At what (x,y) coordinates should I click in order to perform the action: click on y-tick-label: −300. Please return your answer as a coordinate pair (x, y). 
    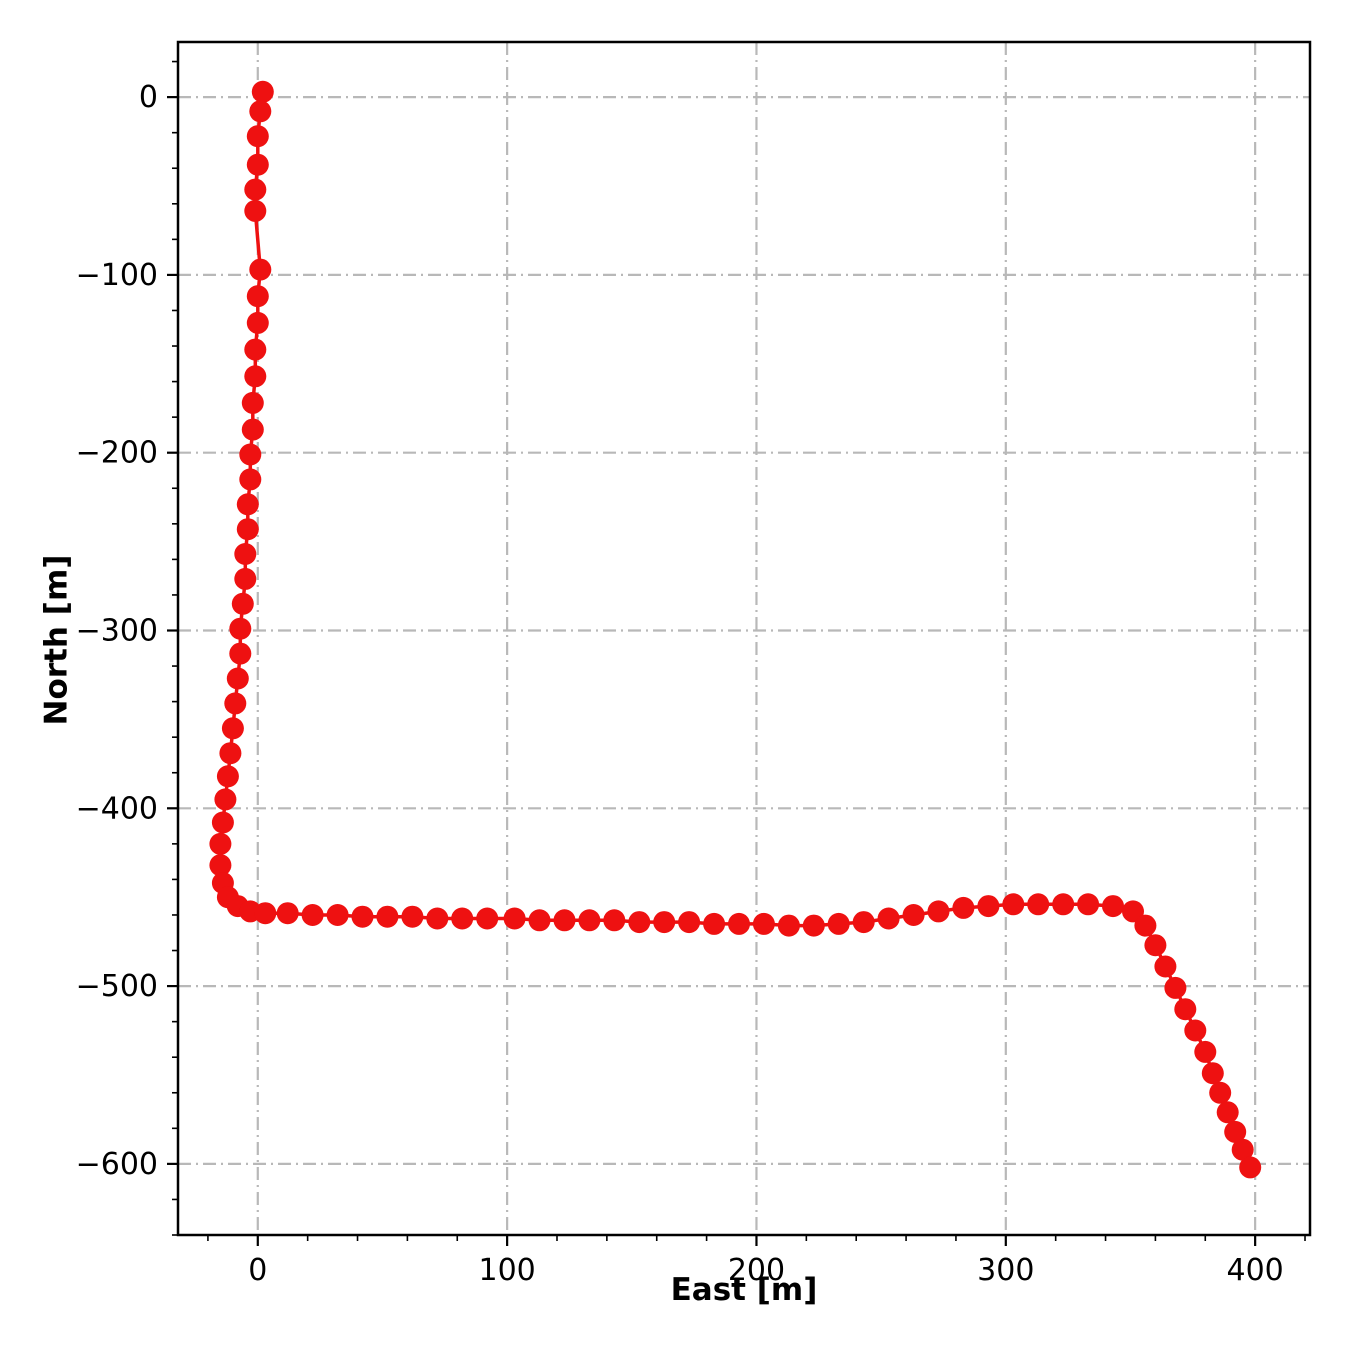
    Looking at the image, I should click on (117, 630).